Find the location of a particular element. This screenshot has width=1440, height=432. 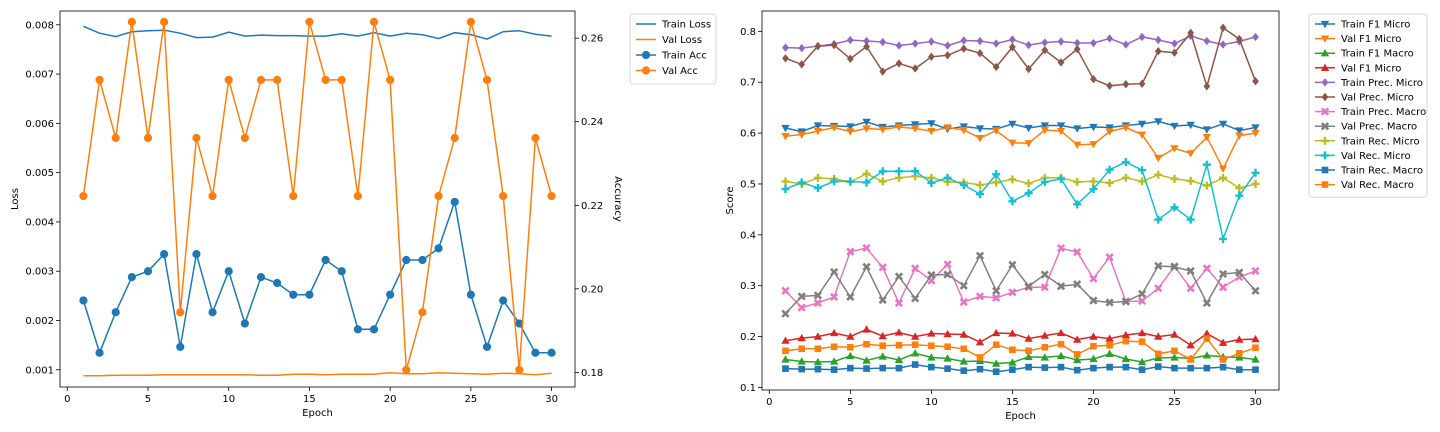

legend-label: Val F1 Micro is located at coordinates (1371, 39).